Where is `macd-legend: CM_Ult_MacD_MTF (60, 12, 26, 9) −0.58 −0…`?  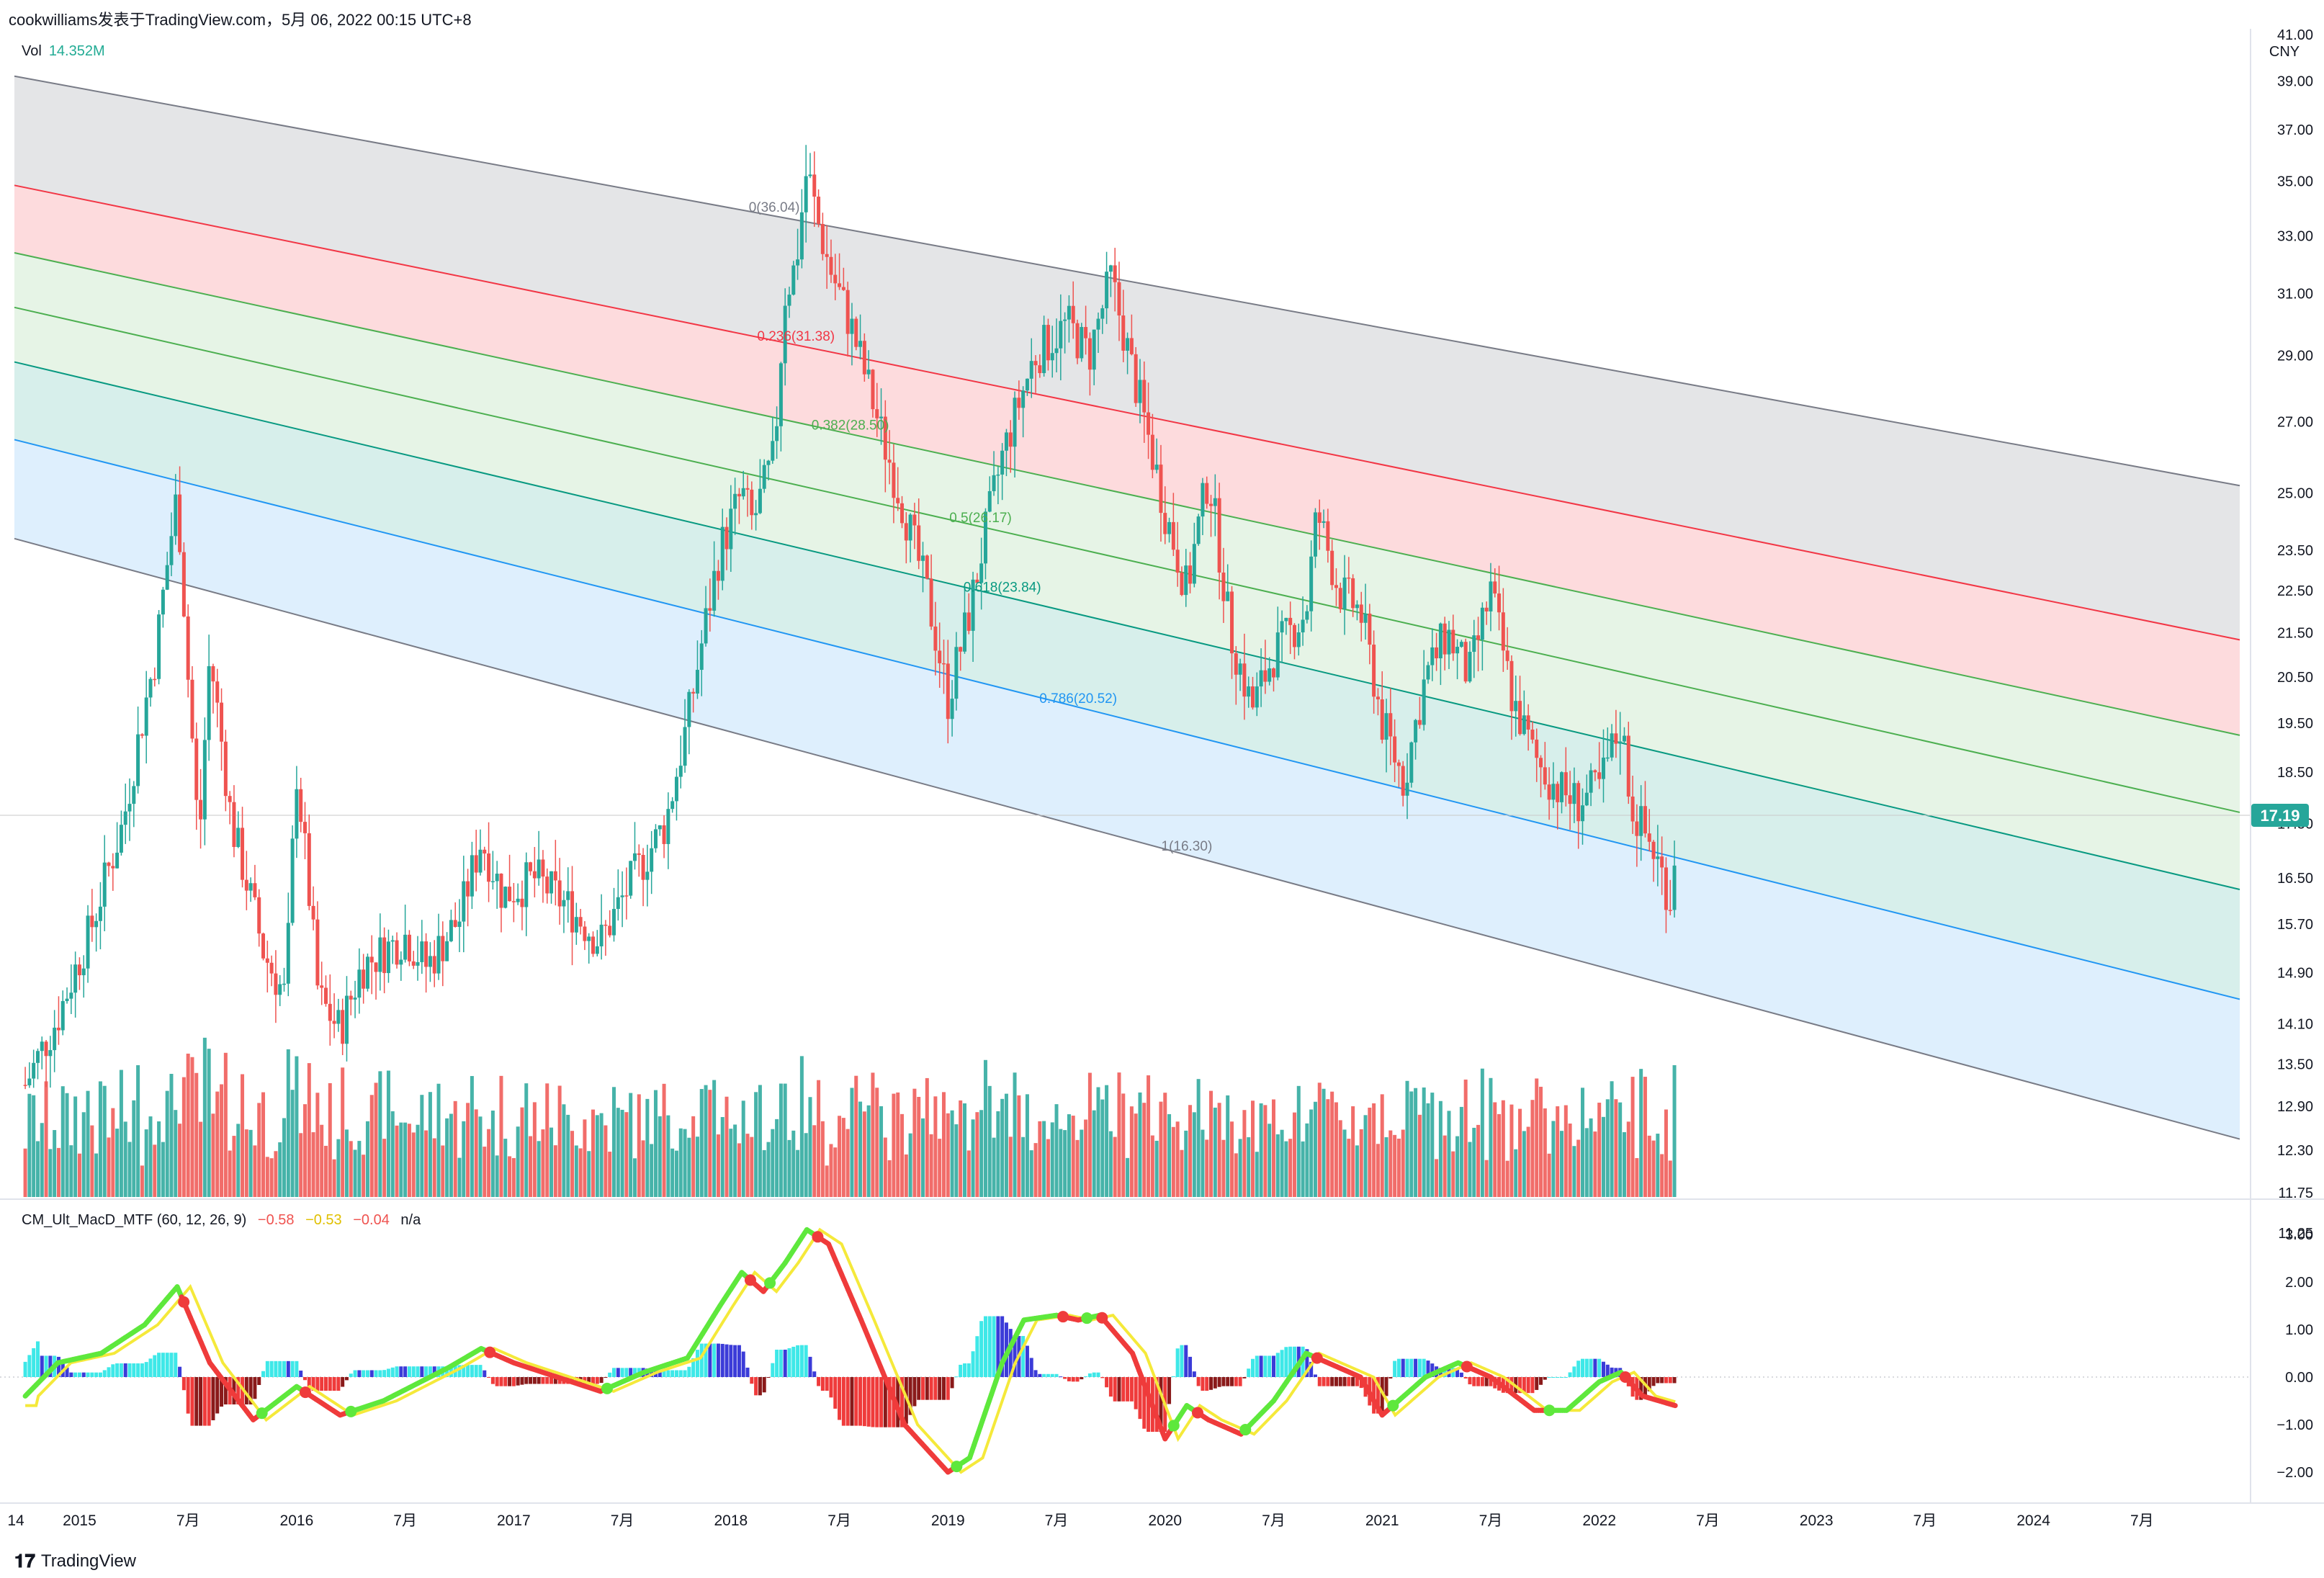
macd-legend: CM_Ult_MacD_MTF (60, 12, 26, 9) −0.58 −0… is located at coordinates (221, 1220).